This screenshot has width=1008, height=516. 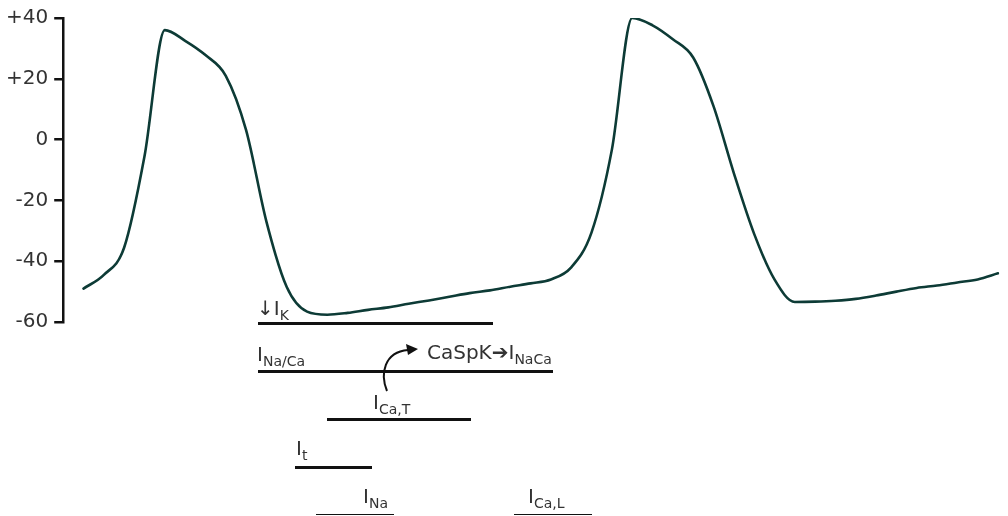 What do you see at coordinates (302, 449) in the screenshot?
I see `text: I$_{t}$` at bounding box center [302, 449].